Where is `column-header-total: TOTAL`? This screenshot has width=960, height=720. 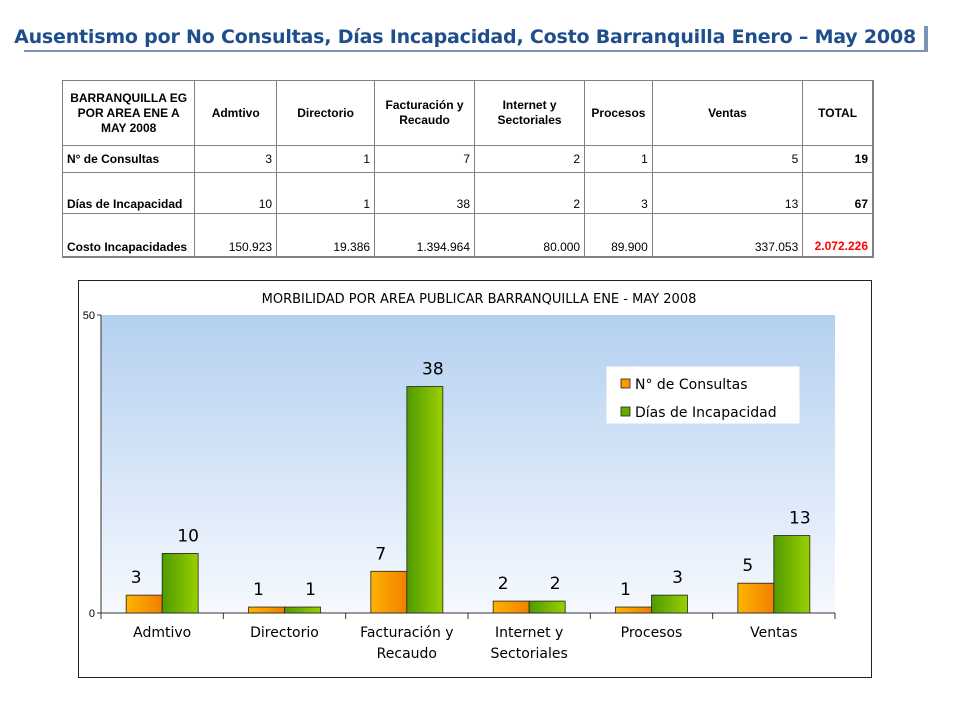
column-header-total: TOTAL is located at coordinates (838, 113).